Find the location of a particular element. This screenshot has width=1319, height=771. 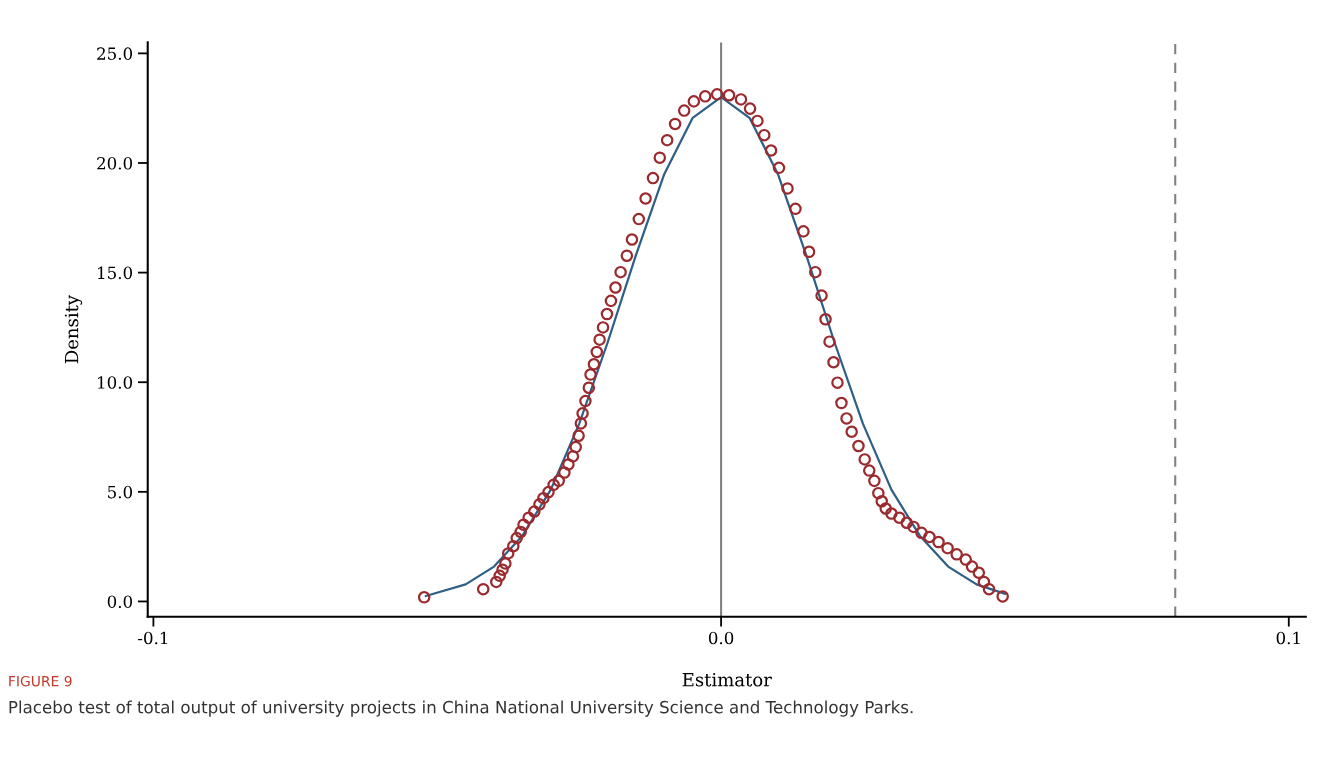

y-tick-label: 5.0 is located at coordinates (120, 492).